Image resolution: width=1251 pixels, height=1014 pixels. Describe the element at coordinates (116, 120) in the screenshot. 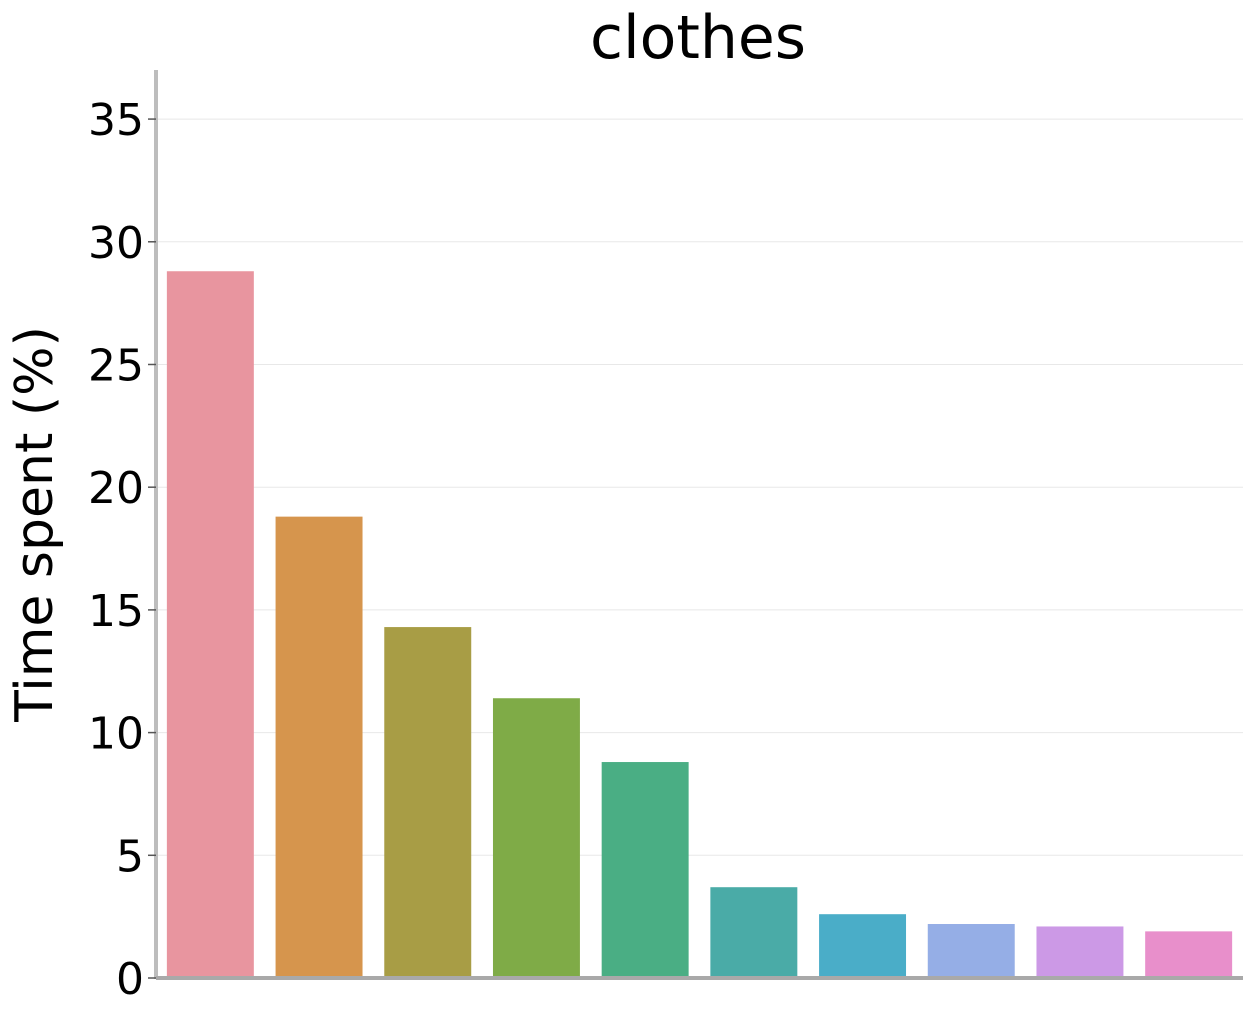

I see `y-tick-label: 35` at that location.